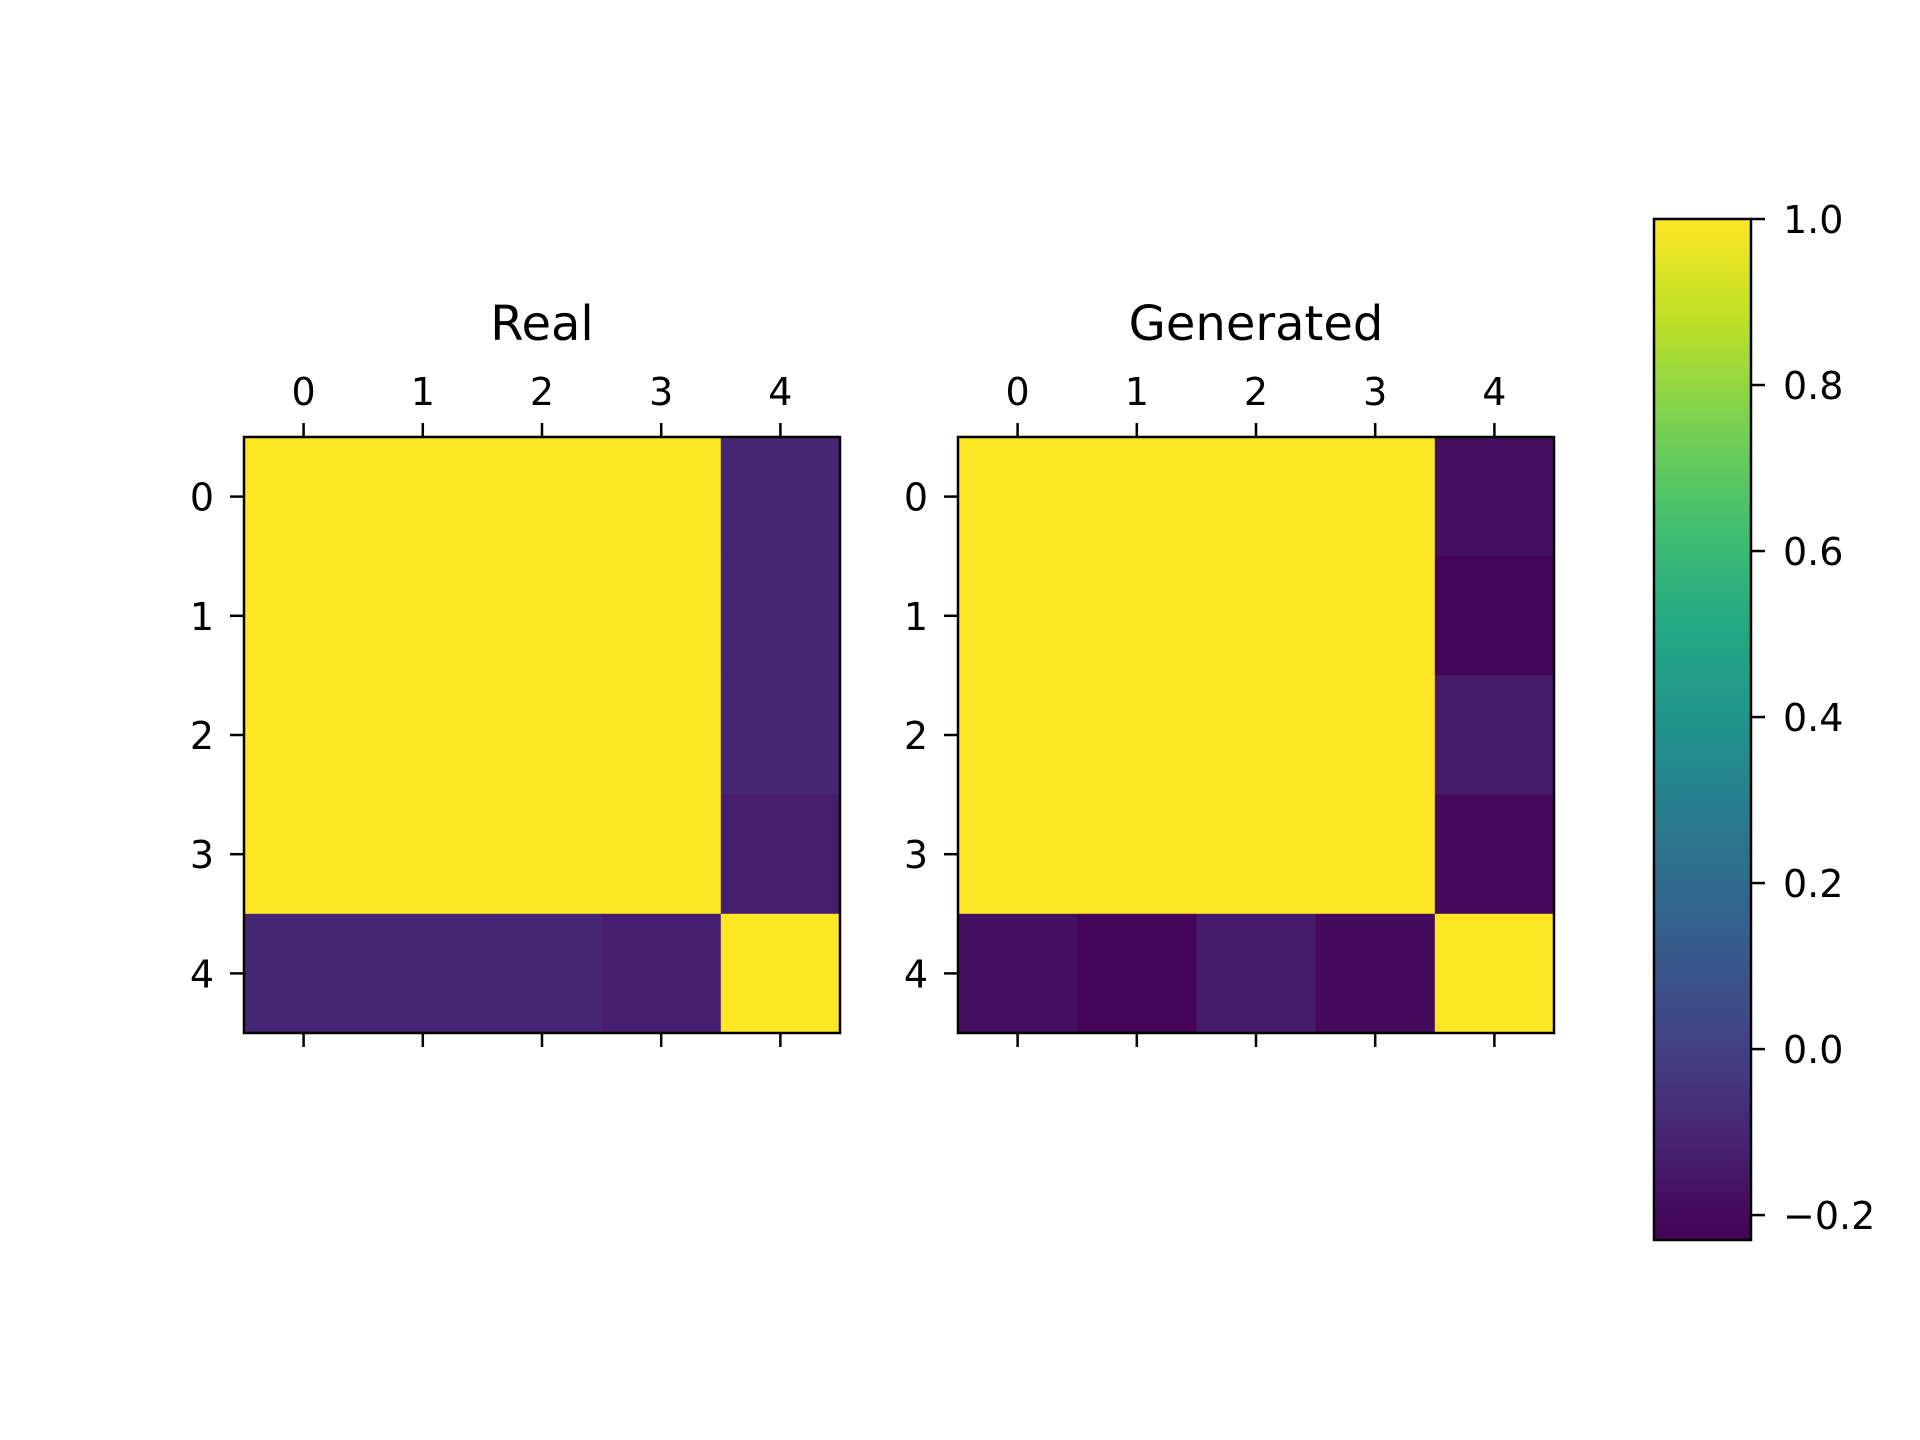  What do you see at coordinates (661, 392) in the screenshot?
I see `x-tick-label-real: 3` at bounding box center [661, 392].